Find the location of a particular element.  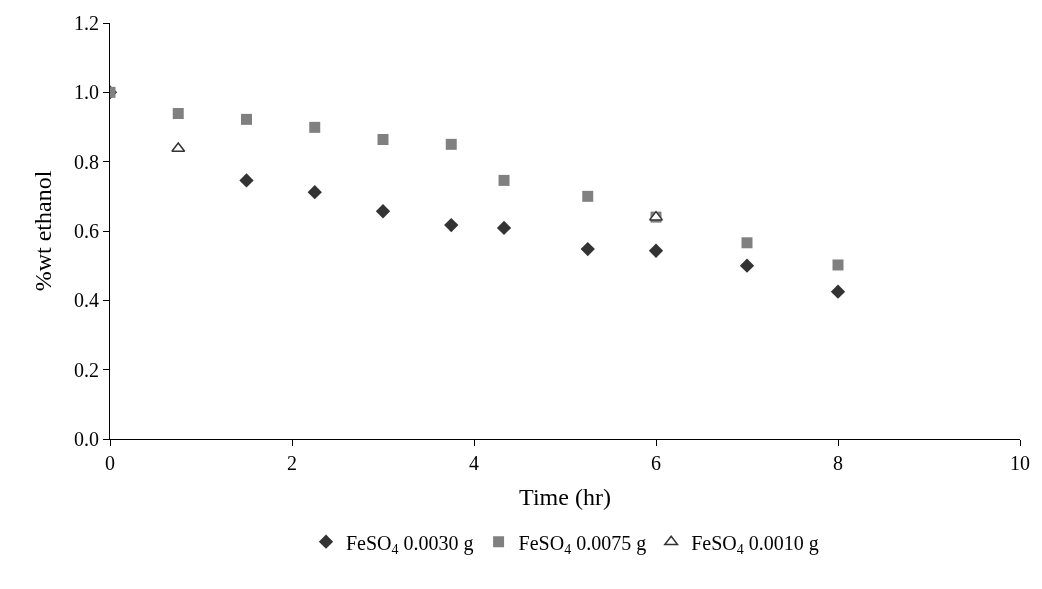

y-tick-label: 0.8 is located at coordinates (86, 161).